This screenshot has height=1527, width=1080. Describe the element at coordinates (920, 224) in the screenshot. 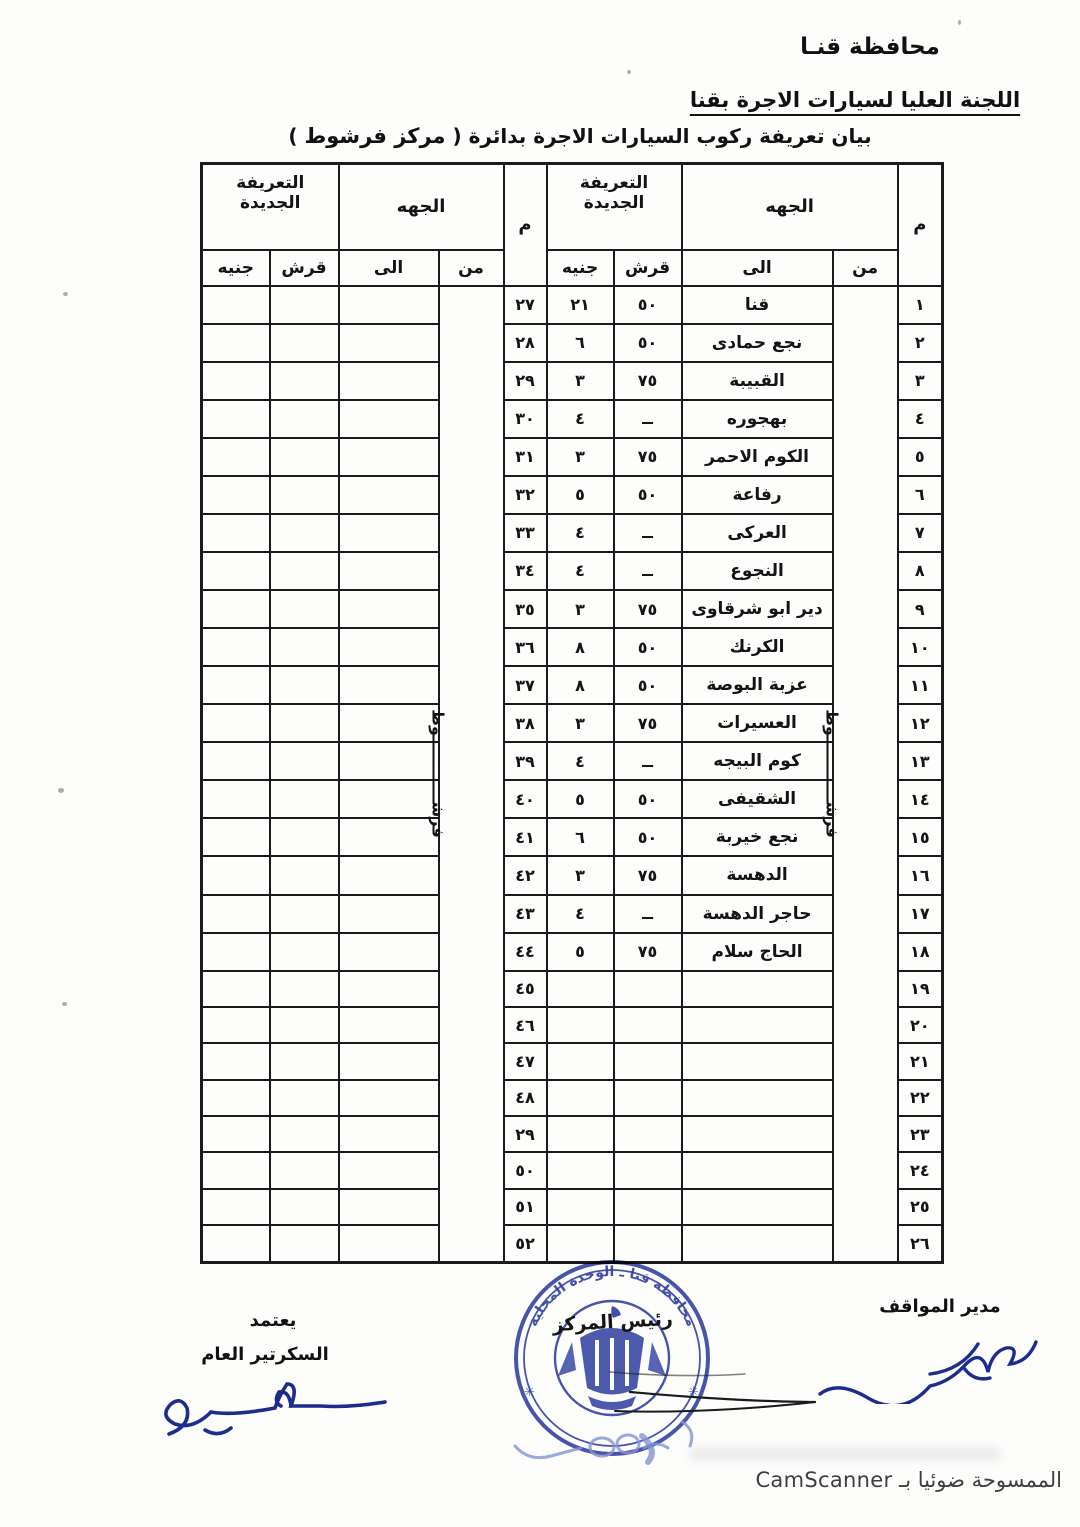

I see `header-seq-right: م` at that location.